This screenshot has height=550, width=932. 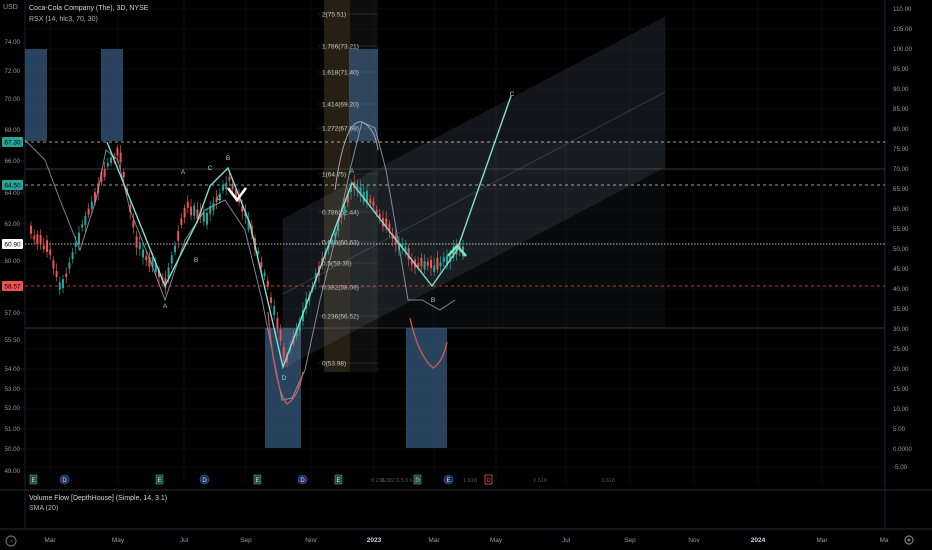 I want to click on settings-gear-icon, so click(x=909, y=540).